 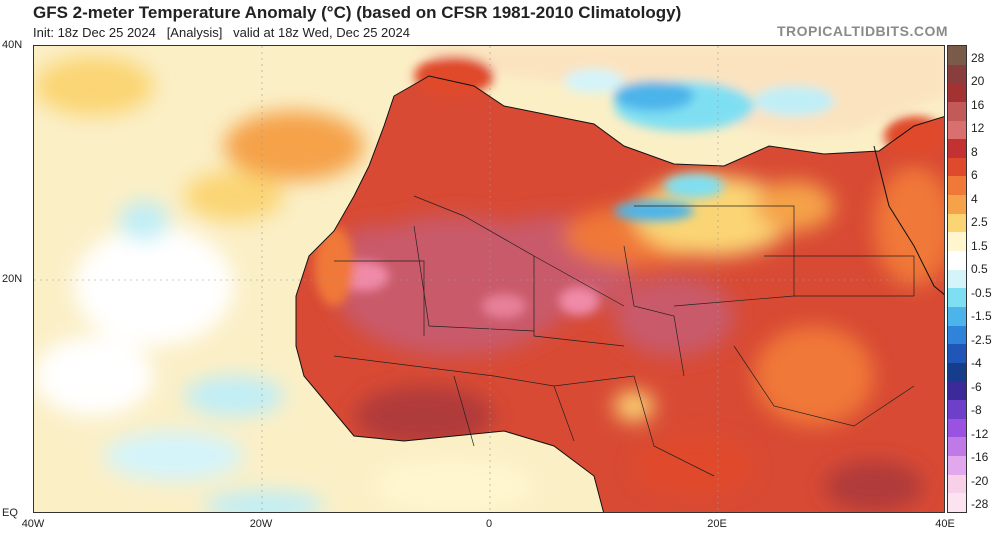 I want to click on colorbar-label: -0.5, so click(x=981, y=292).